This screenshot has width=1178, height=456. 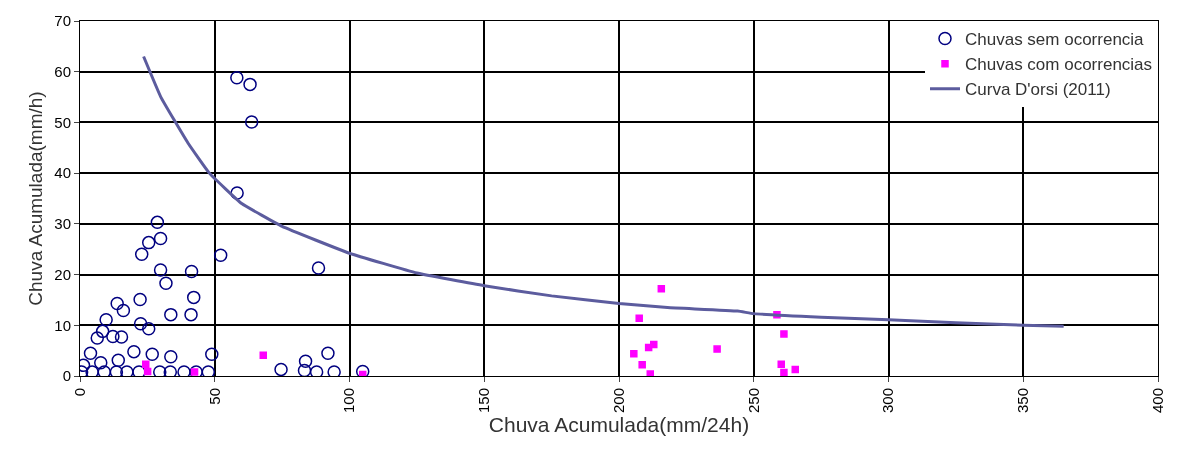 I want to click on y-tick-label: 30, so click(x=62, y=224).